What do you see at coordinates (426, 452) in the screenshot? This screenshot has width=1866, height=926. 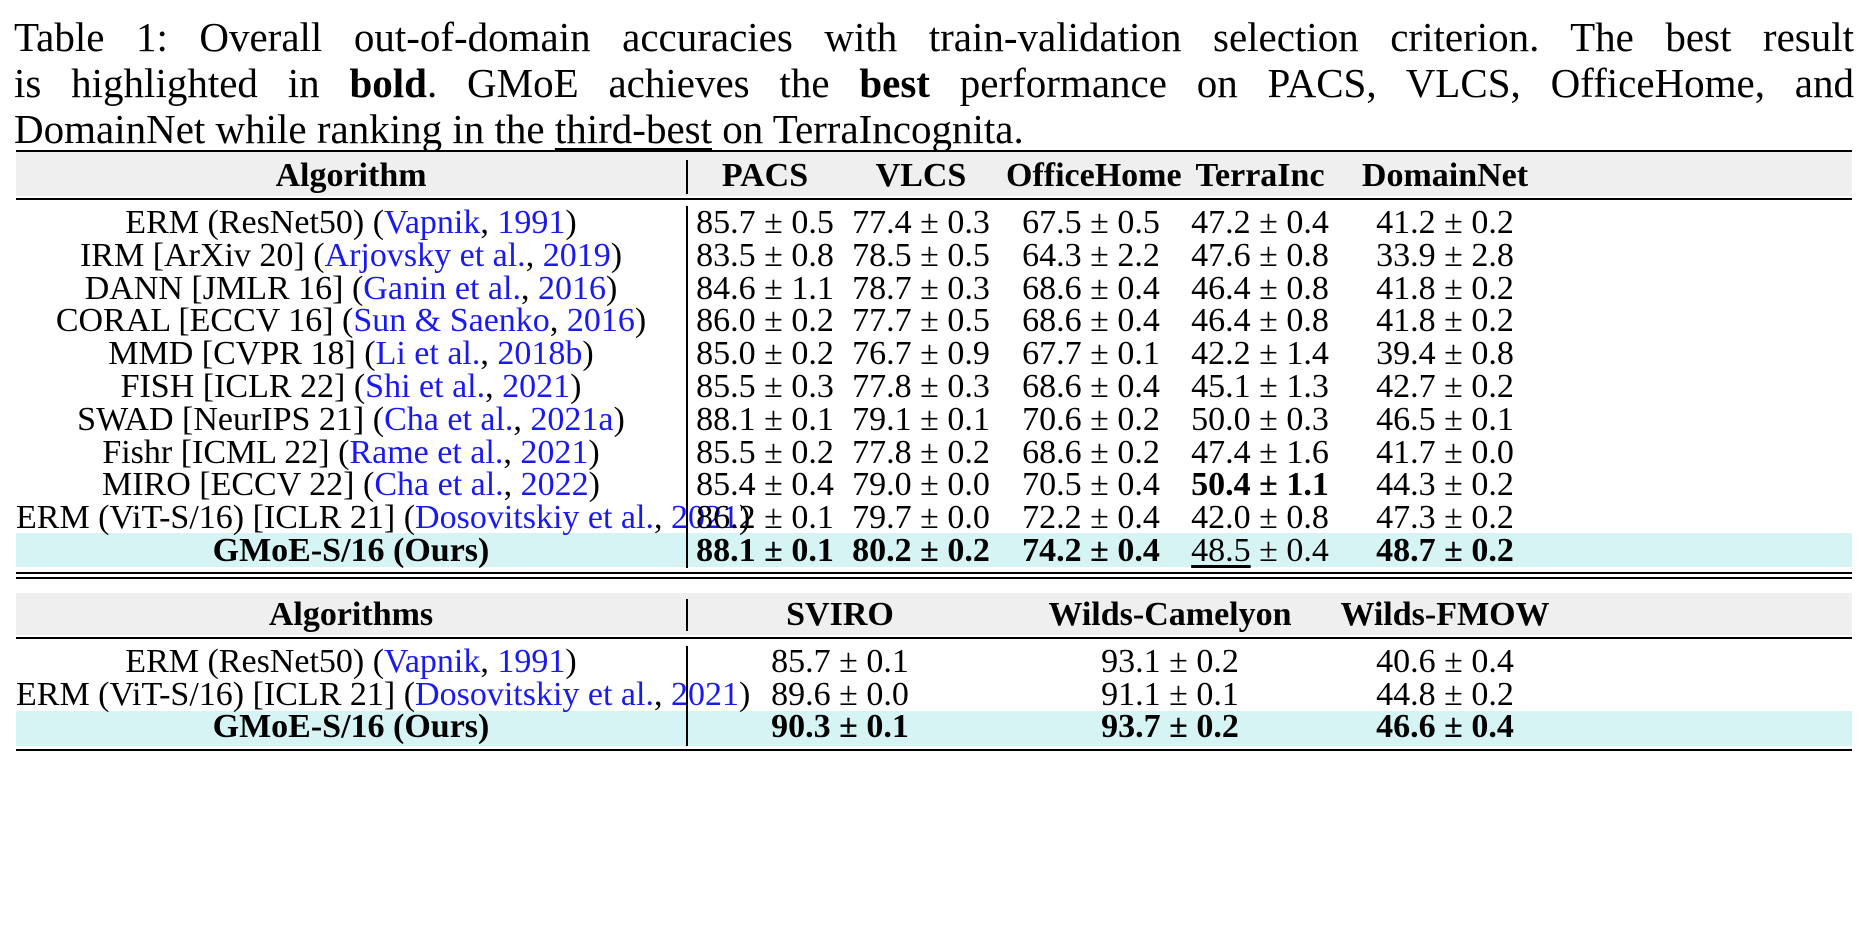 I see `citation-author: Rame et al.` at bounding box center [426, 452].